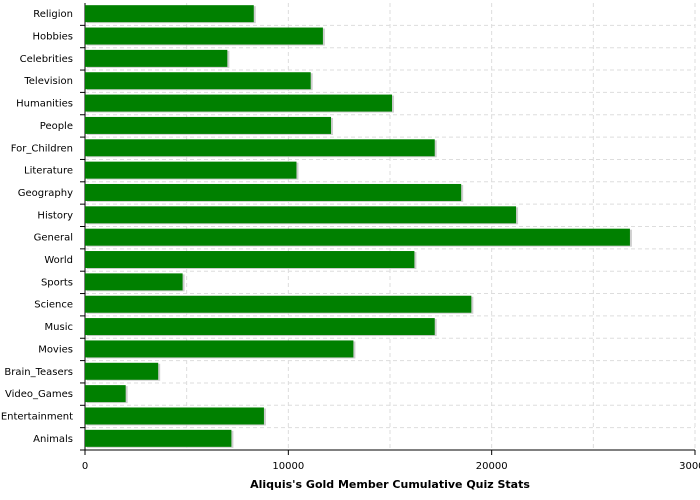  What do you see at coordinates (45, 193) in the screenshot?
I see `y-tick-label: Geography` at bounding box center [45, 193].